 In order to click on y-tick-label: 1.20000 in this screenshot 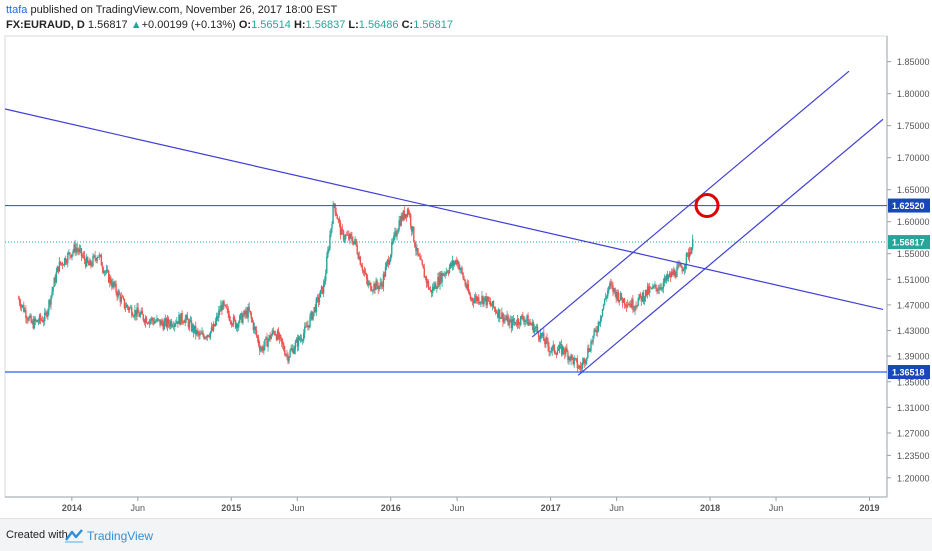, I will do `click(913, 478)`.